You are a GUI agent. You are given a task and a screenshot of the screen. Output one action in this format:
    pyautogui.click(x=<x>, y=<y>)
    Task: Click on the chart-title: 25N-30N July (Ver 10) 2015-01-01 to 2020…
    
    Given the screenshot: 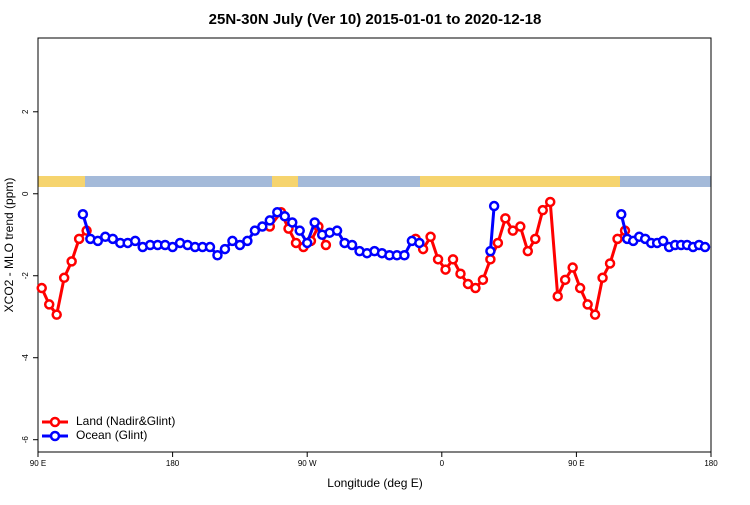 What is the action you would take?
    pyautogui.click(x=375, y=19)
    